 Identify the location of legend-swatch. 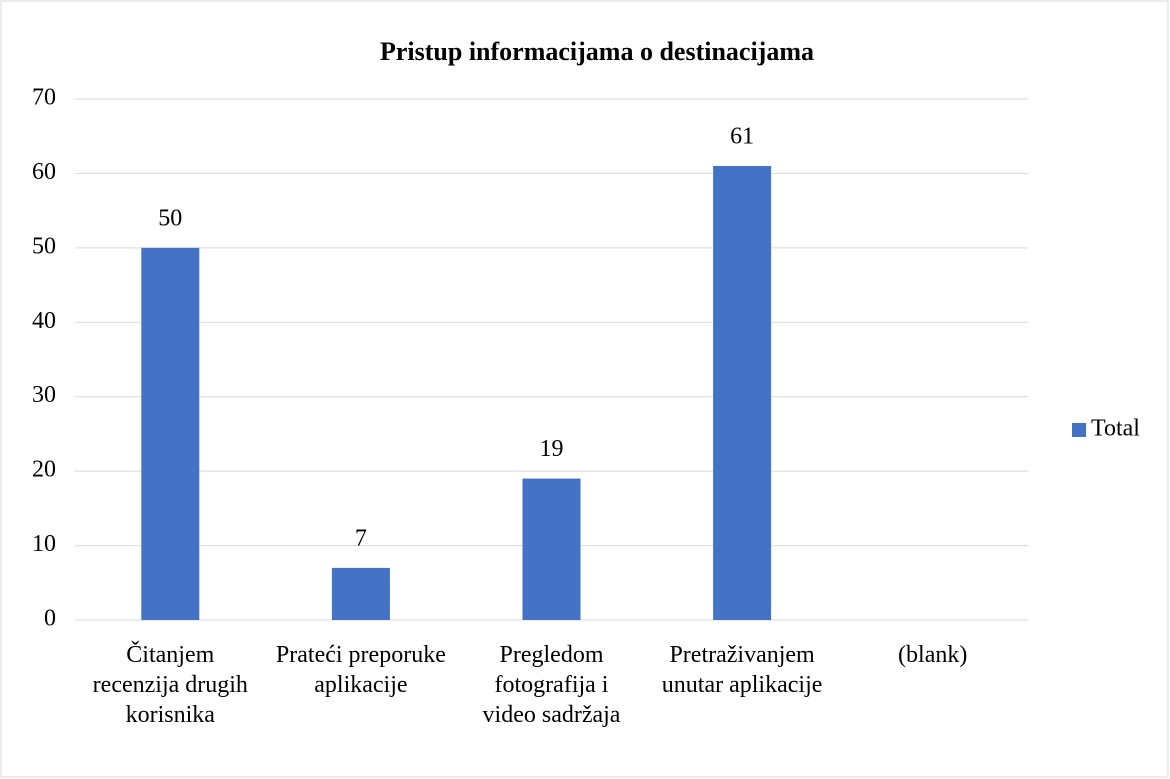
(1079, 430).